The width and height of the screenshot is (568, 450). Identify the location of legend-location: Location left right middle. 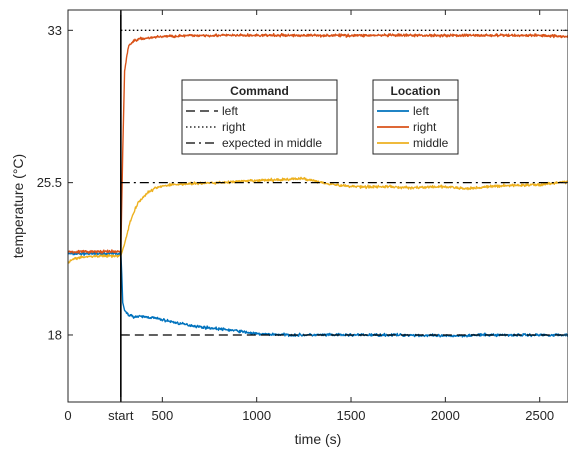
(415, 117).